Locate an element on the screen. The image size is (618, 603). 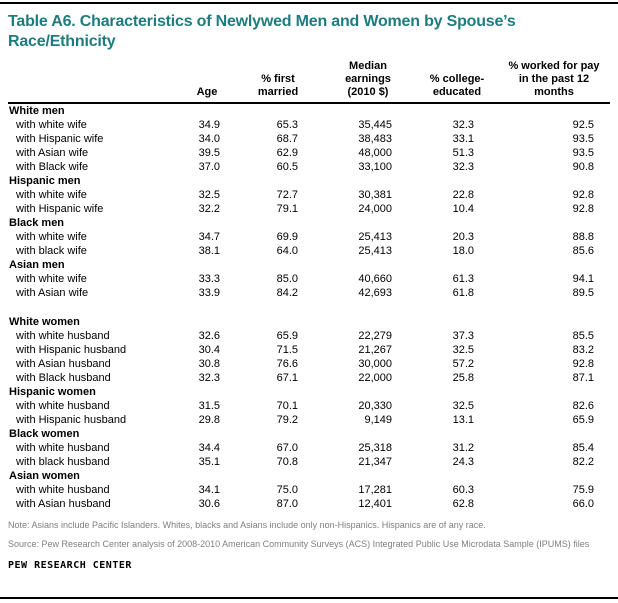
cell-value: 38,483 is located at coordinates (375, 139).